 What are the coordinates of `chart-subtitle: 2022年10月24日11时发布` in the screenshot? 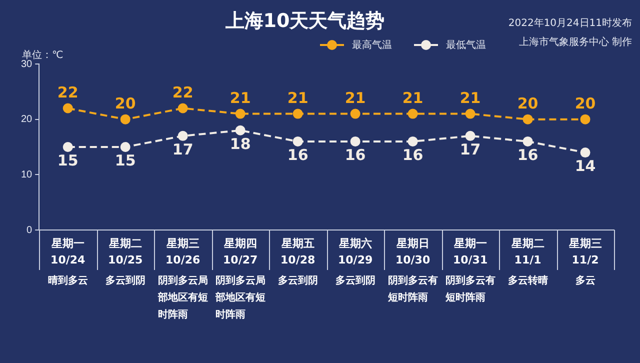 It's located at (570, 23).